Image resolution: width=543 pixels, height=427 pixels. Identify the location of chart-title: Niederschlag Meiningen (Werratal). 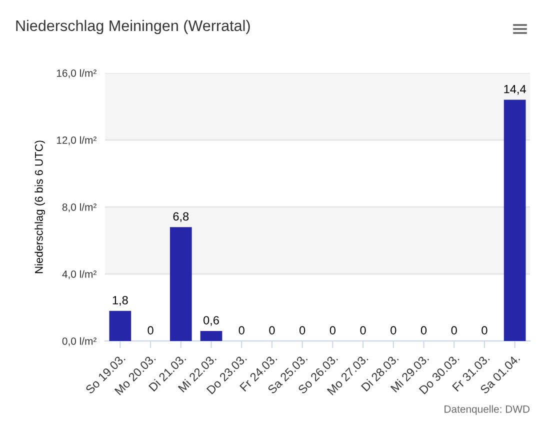
(133, 27).